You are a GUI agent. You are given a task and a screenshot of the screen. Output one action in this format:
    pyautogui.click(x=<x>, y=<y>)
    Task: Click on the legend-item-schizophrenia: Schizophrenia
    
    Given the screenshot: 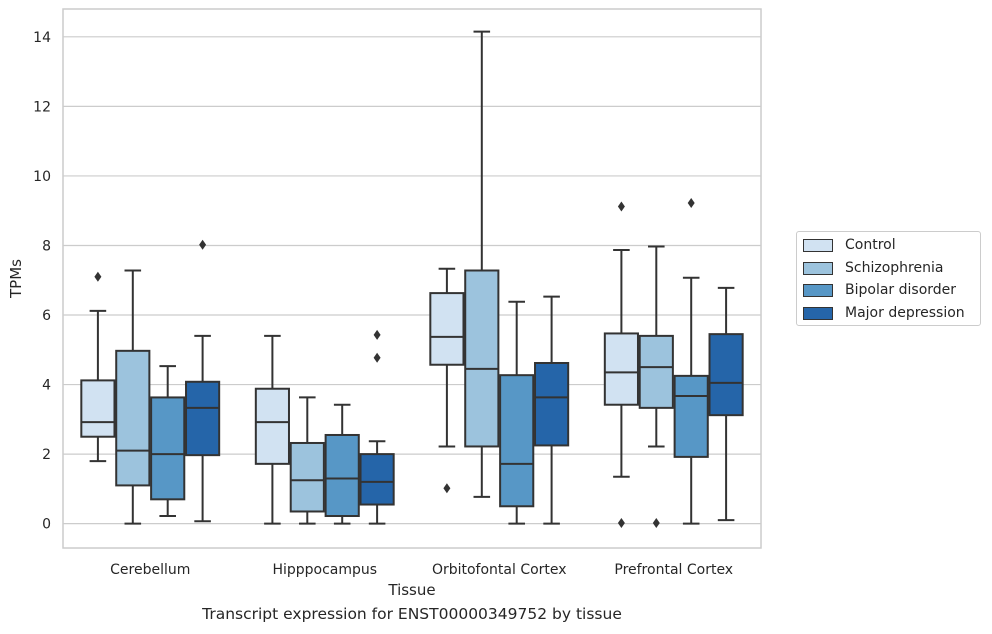 What is the action you would take?
    pyautogui.click(x=873, y=268)
    